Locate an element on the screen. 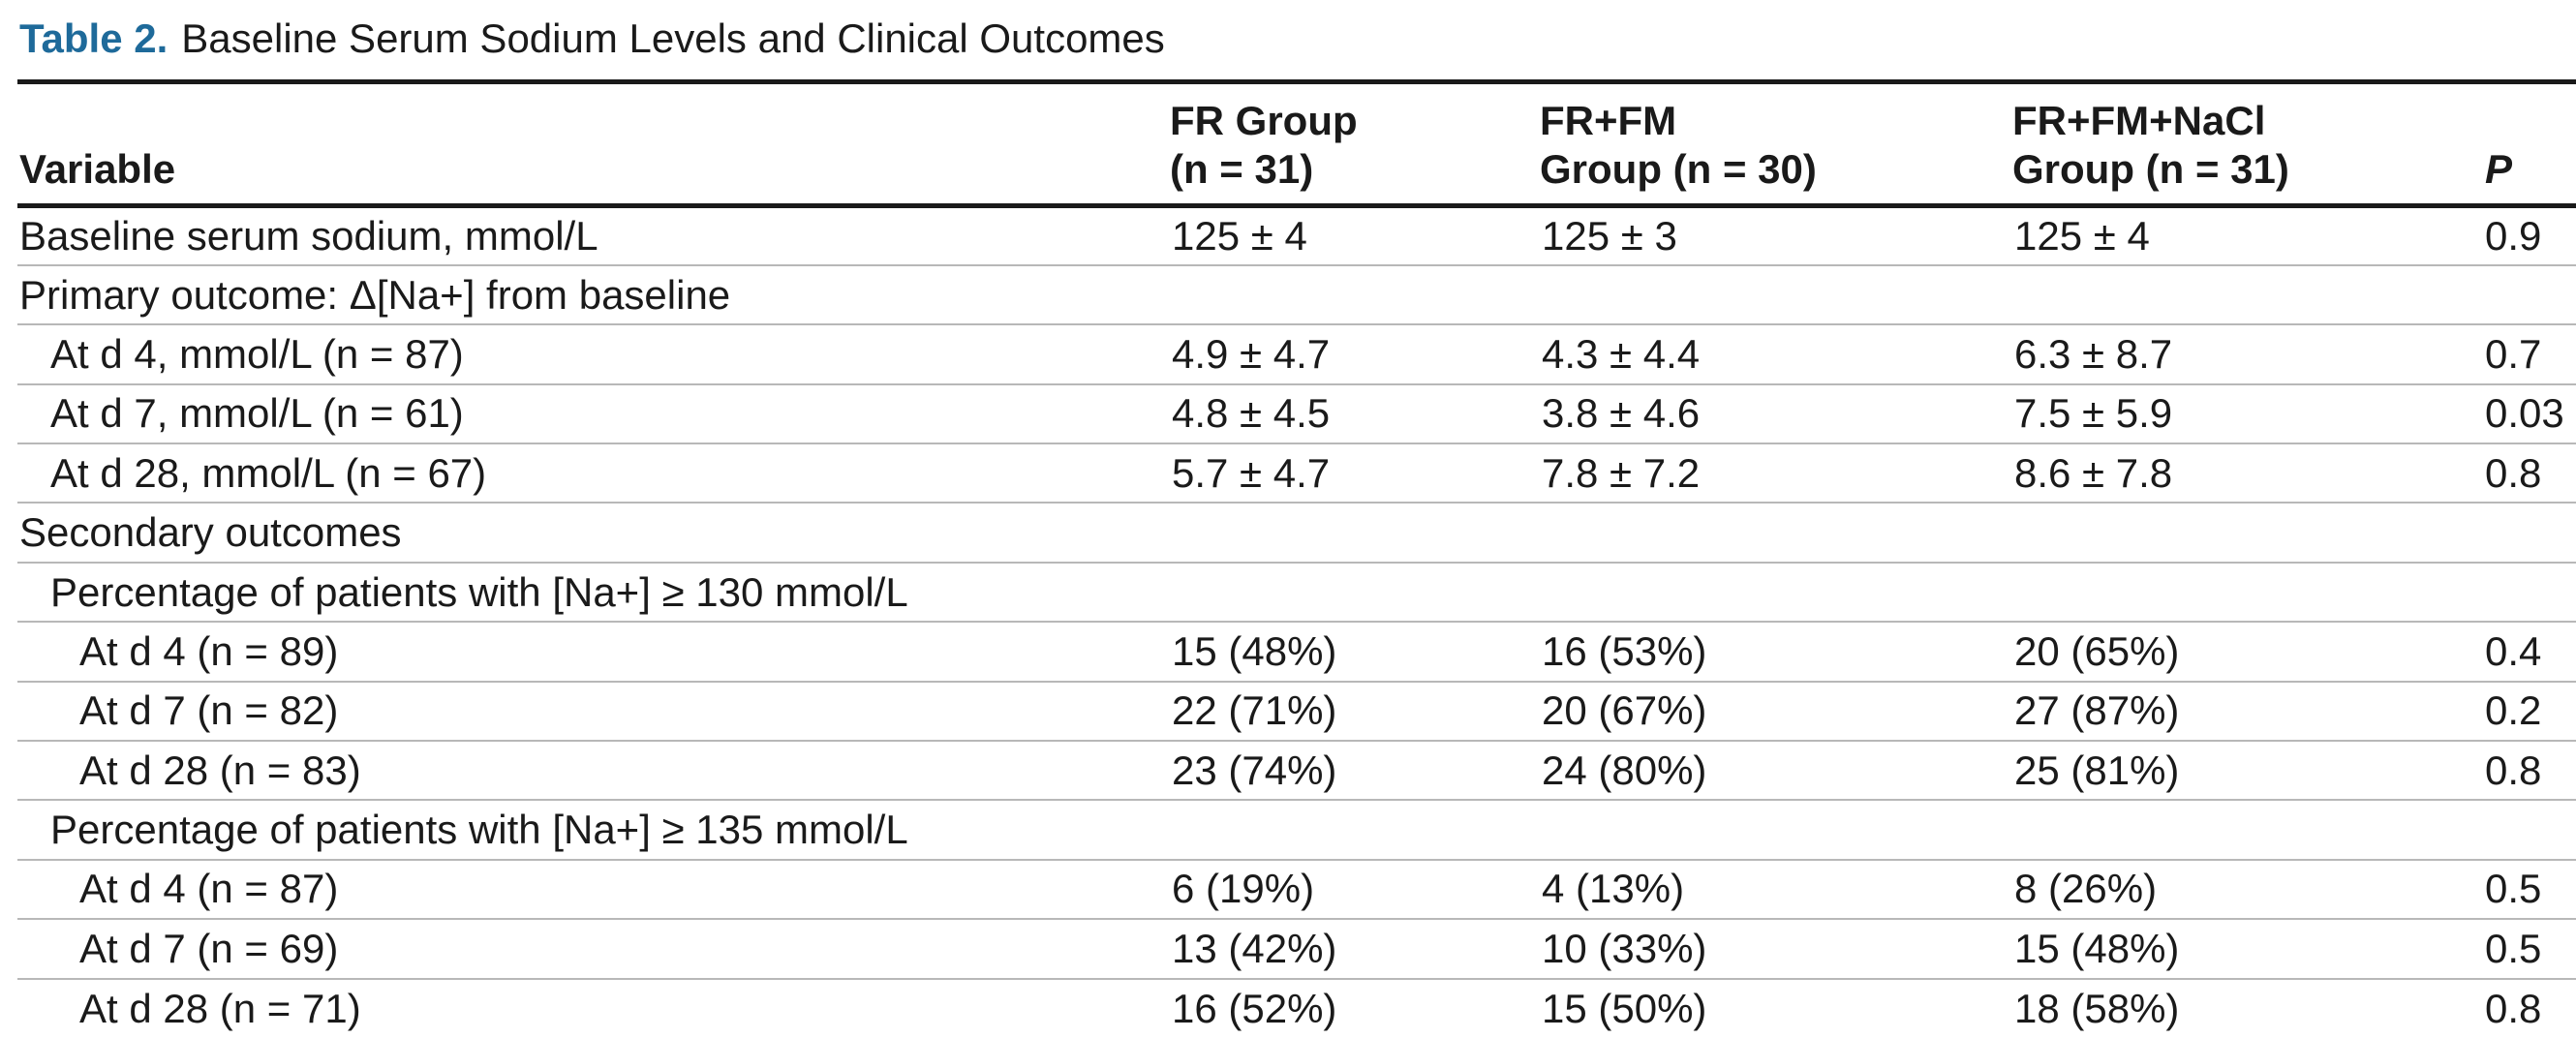 The height and width of the screenshot is (1038, 2576). column-header-p-value-label: P is located at coordinates (2499, 169).